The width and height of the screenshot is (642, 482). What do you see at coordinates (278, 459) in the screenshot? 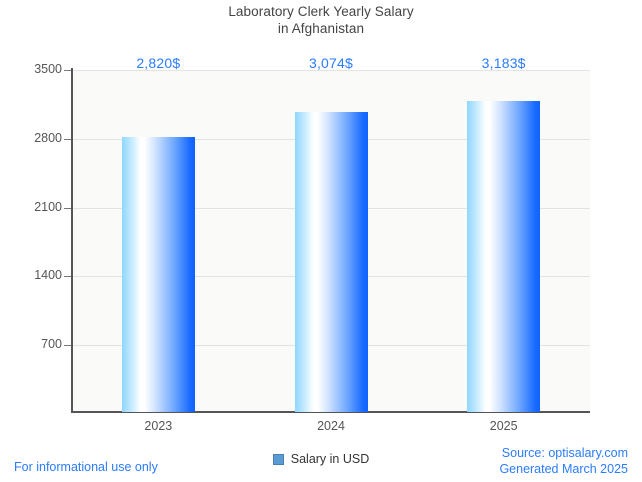
I see `legend-swatch-salary-in-usd` at bounding box center [278, 459].